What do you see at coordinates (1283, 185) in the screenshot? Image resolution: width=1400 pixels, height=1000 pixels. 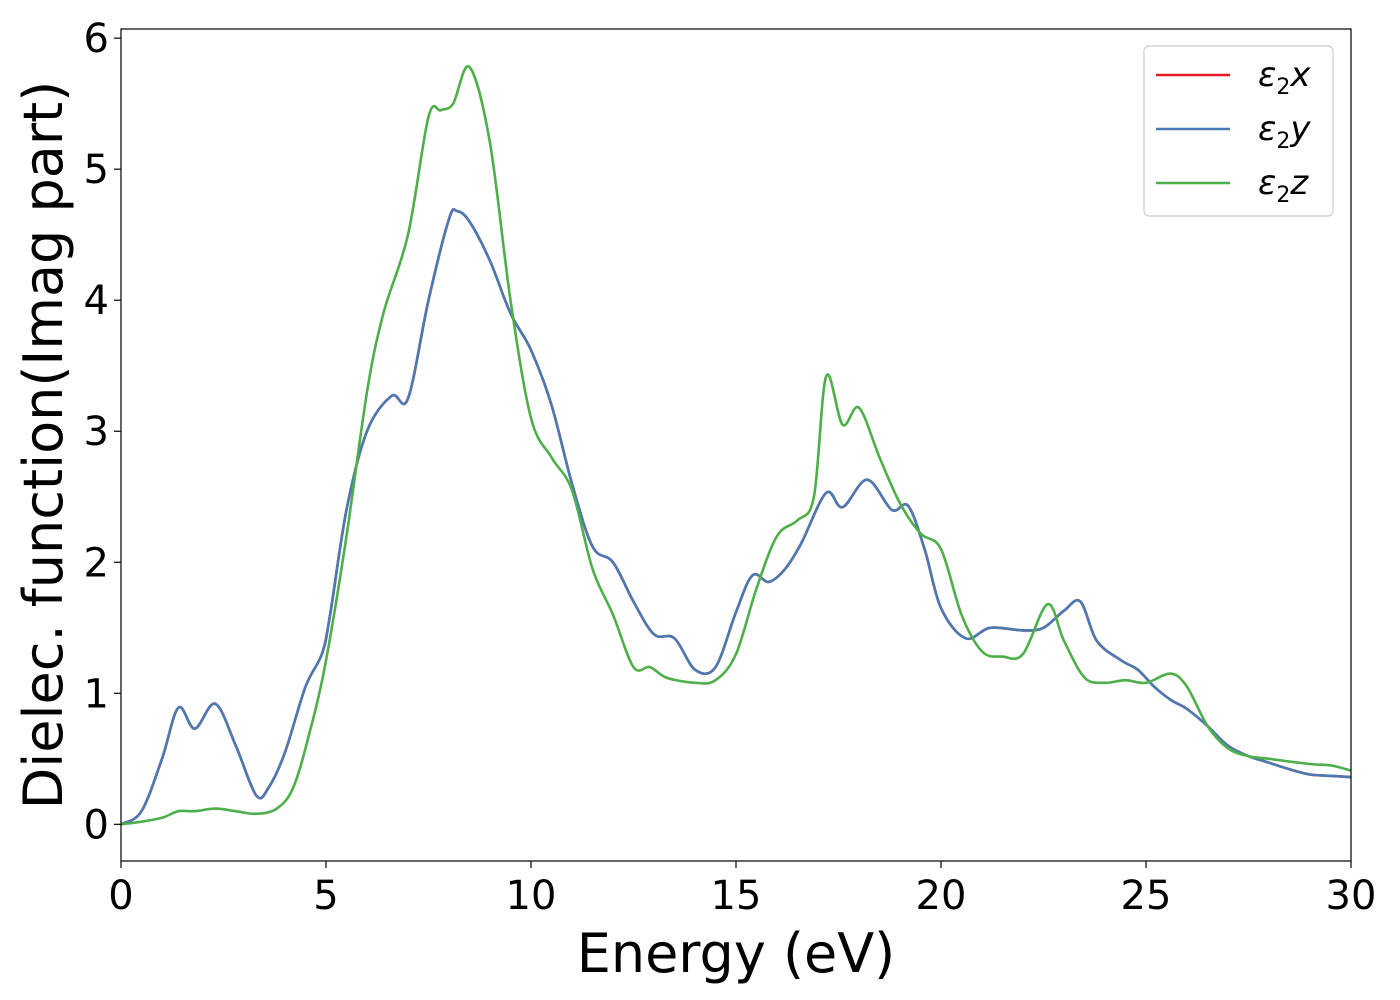 I see `legend-label-z: ε2z` at bounding box center [1283, 185].